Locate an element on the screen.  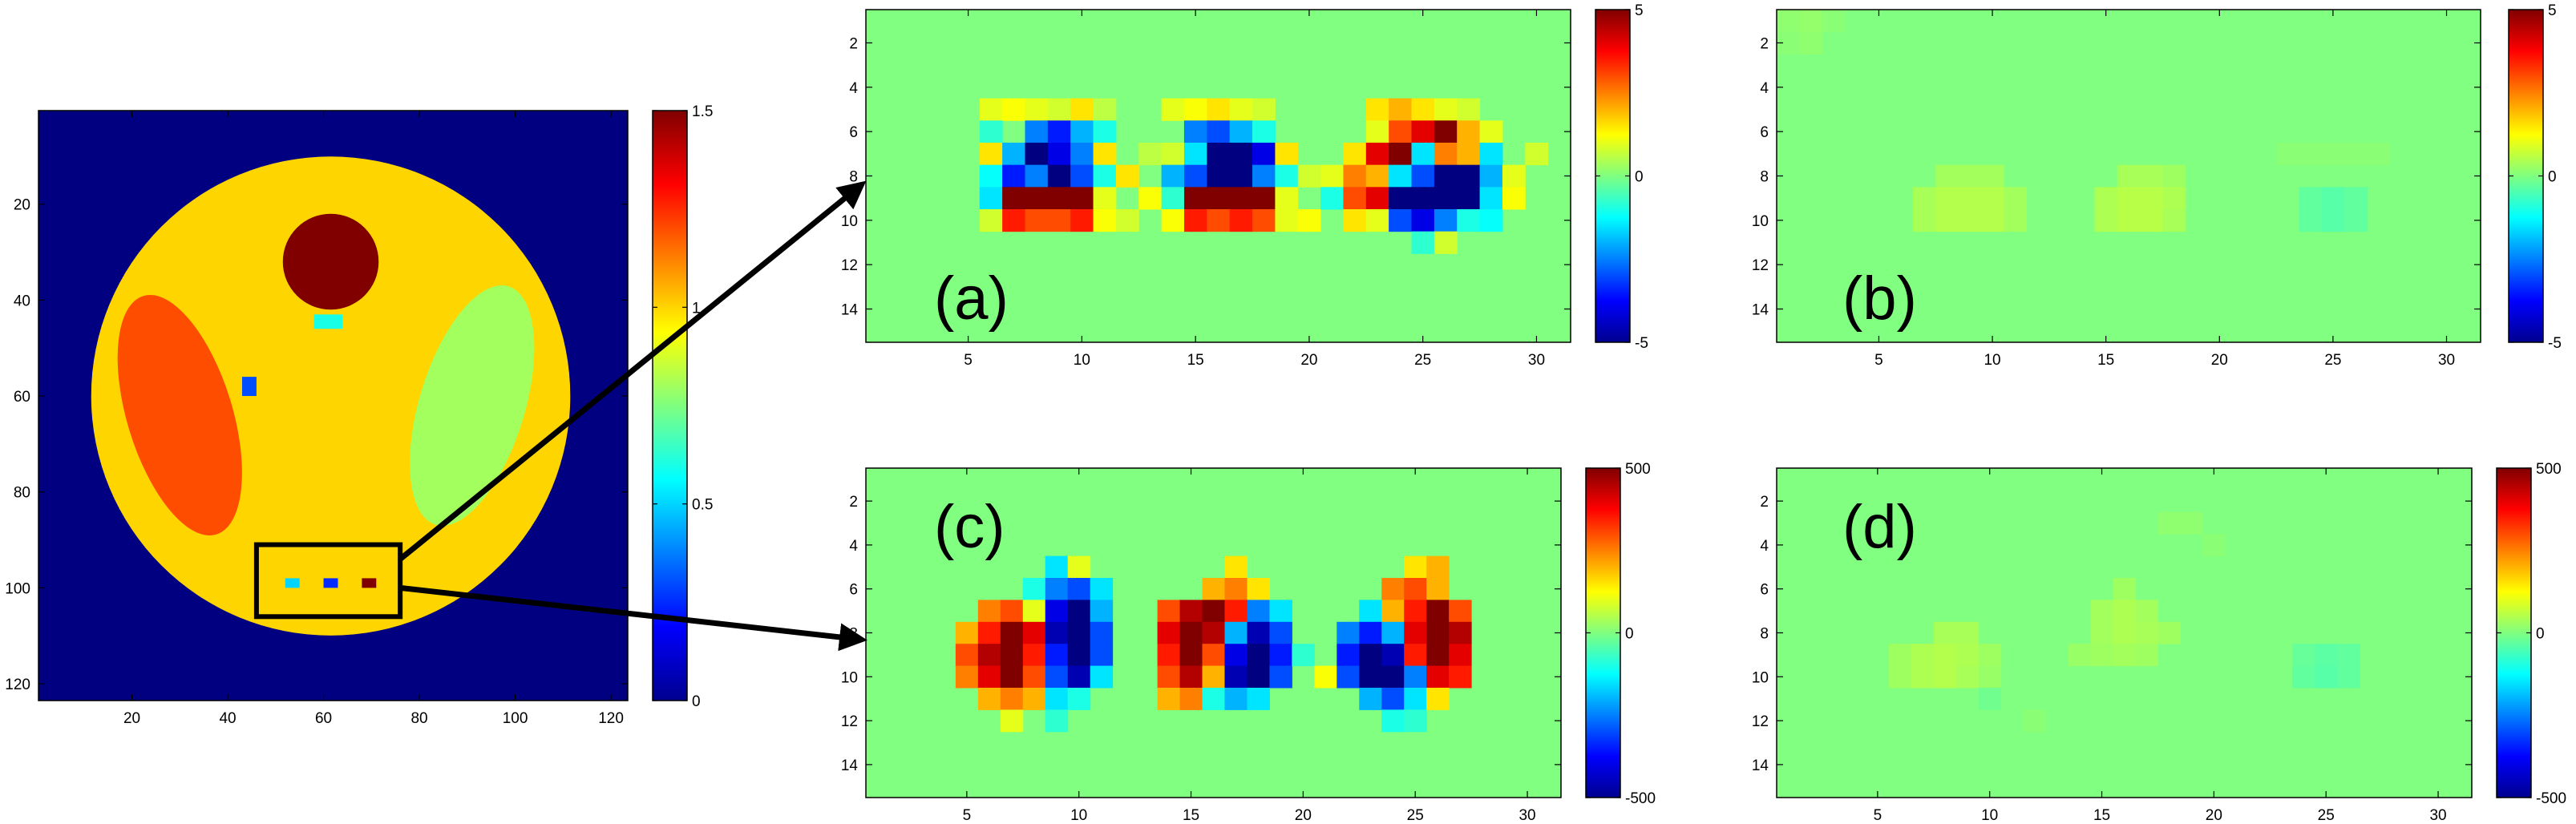
panel-b-colorbar is located at coordinates (2526, 176).